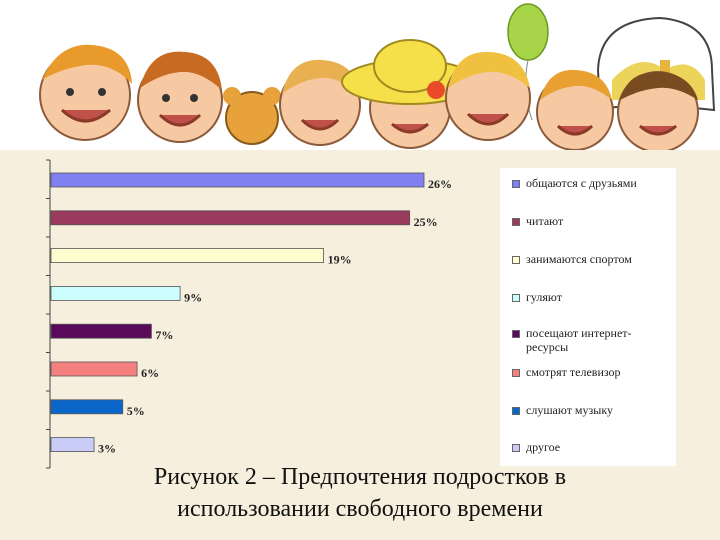  I want to click on legend-label: посещают интернет-, so click(579, 333).